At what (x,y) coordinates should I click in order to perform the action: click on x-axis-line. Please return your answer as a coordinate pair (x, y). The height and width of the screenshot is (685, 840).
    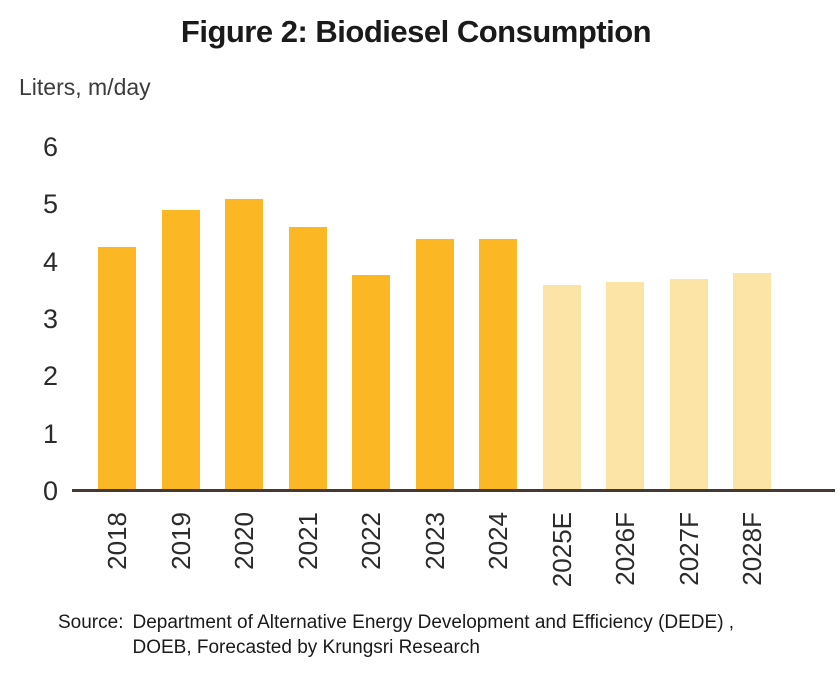
    Looking at the image, I should click on (453, 490).